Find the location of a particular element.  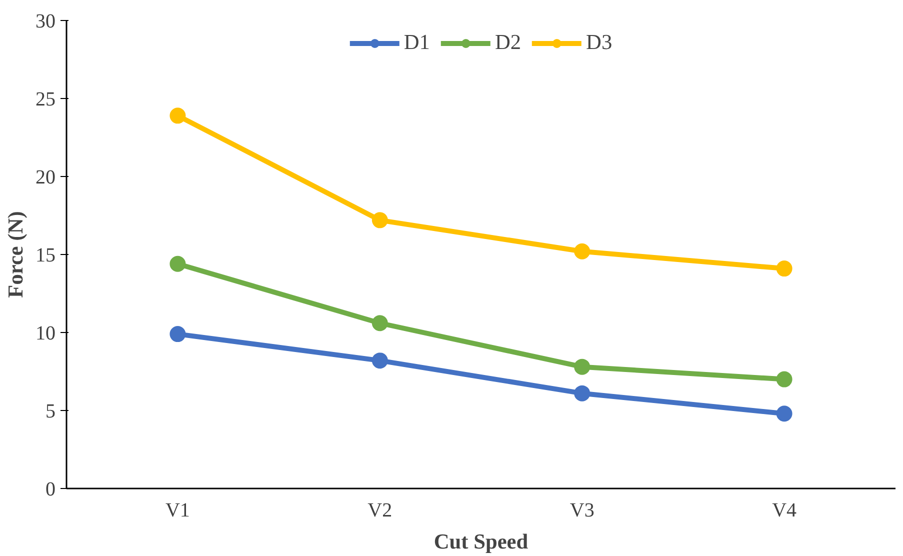

y-tick-label: 30 is located at coordinates (46, 21).